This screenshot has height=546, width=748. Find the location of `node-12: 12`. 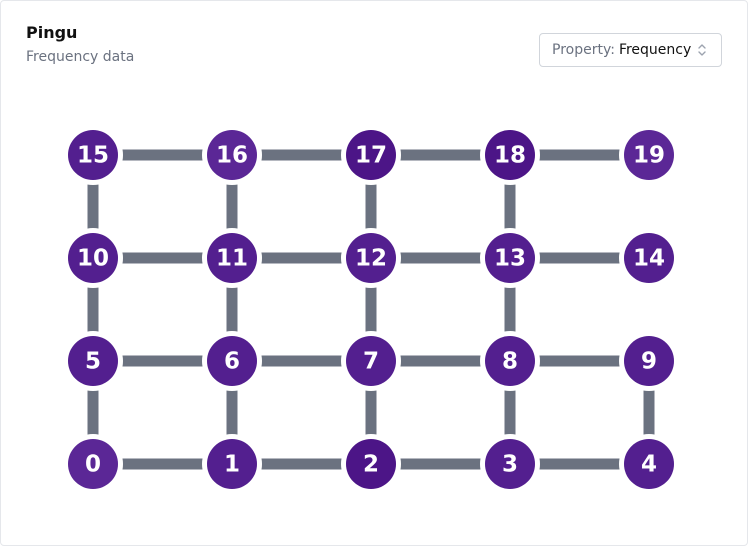

node-12: 12 is located at coordinates (371, 258).